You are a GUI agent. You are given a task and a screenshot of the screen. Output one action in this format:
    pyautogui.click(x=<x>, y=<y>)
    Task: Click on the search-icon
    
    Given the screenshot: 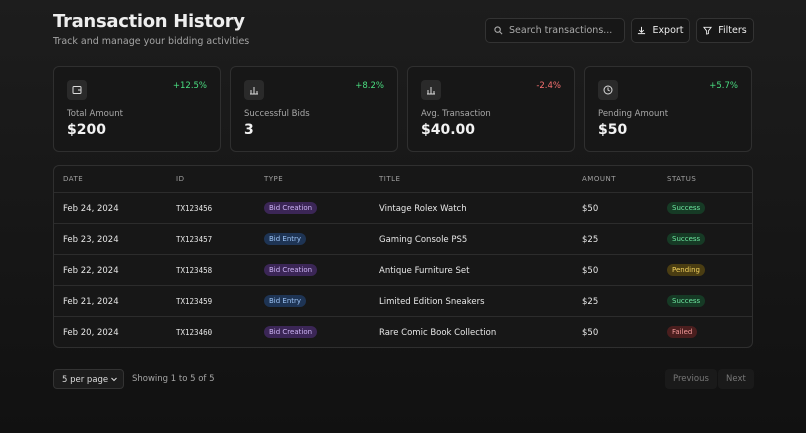 What is the action you would take?
    pyautogui.click(x=498, y=30)
    